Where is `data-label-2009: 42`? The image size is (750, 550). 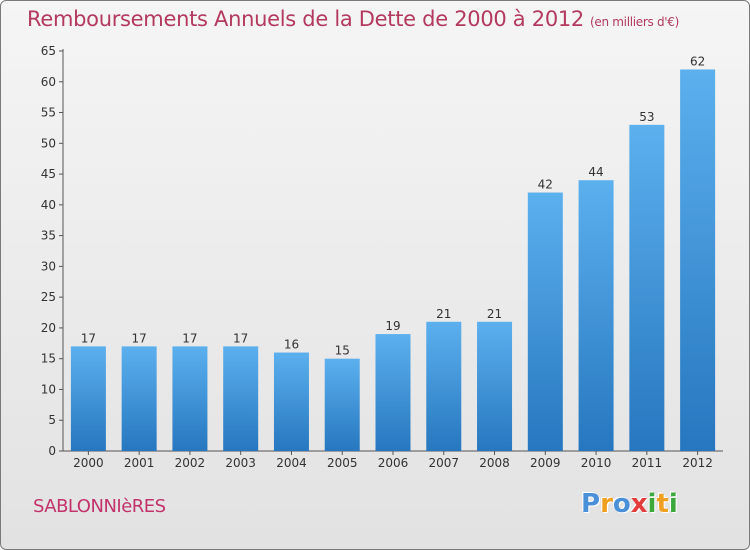
data-label-2009: 42 is located at coordinates (545, 185).